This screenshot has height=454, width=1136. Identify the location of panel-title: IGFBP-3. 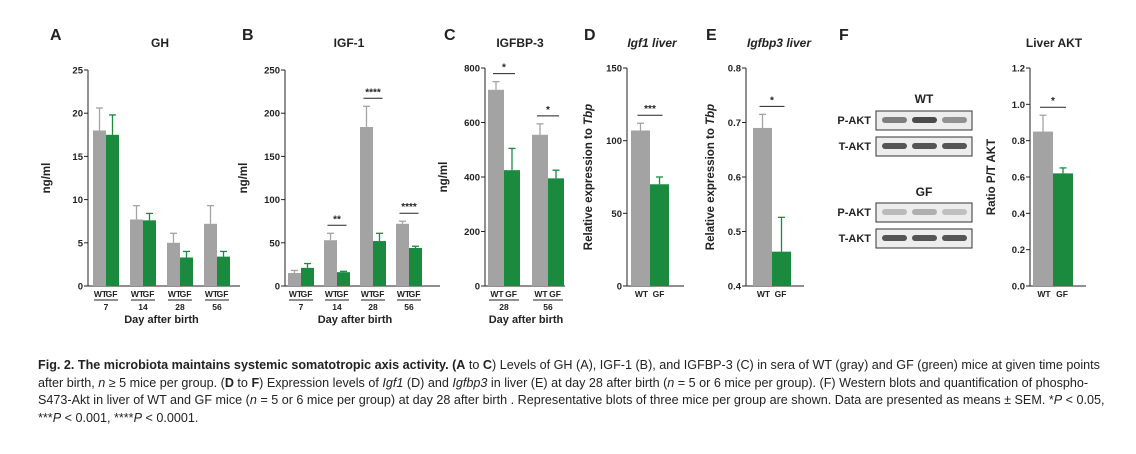
(520, 43).